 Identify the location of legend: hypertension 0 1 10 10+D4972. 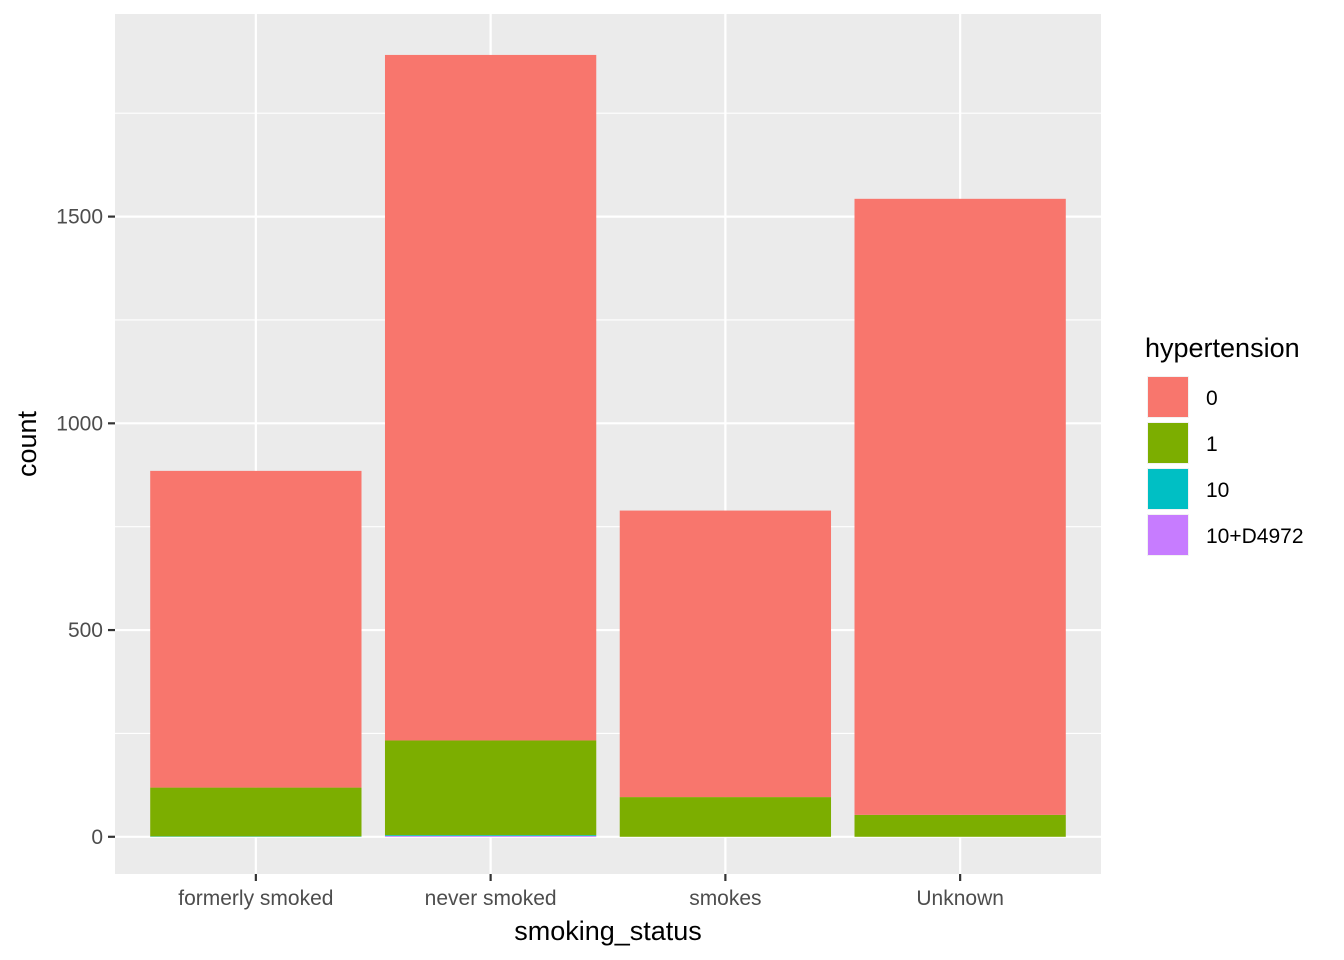
(1224, 444).